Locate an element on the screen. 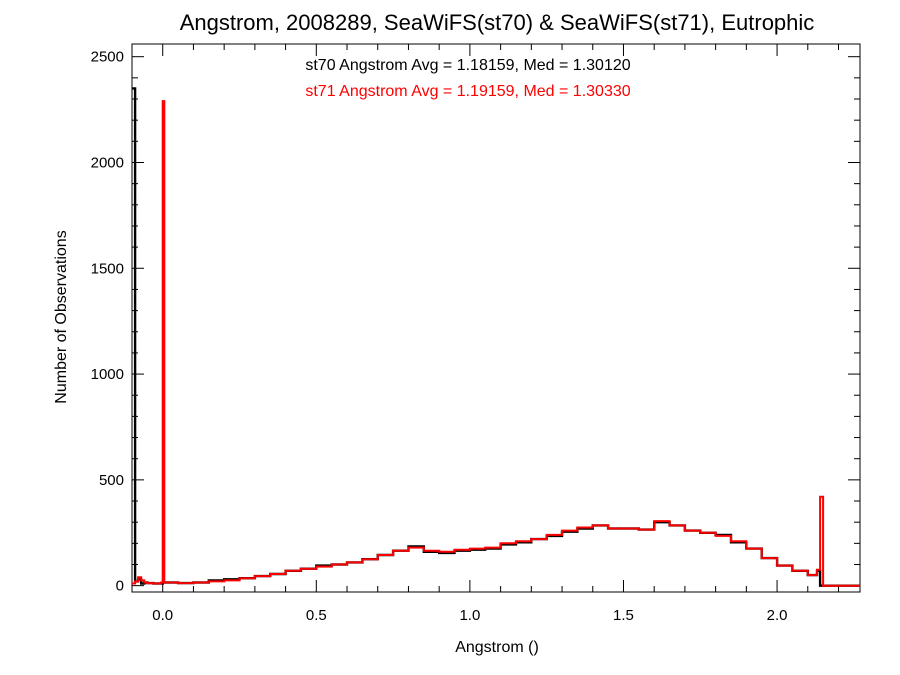 This screenshot has height=675, width=900. y-axis-label: Number of Observations is located at coordinates (61, 316).